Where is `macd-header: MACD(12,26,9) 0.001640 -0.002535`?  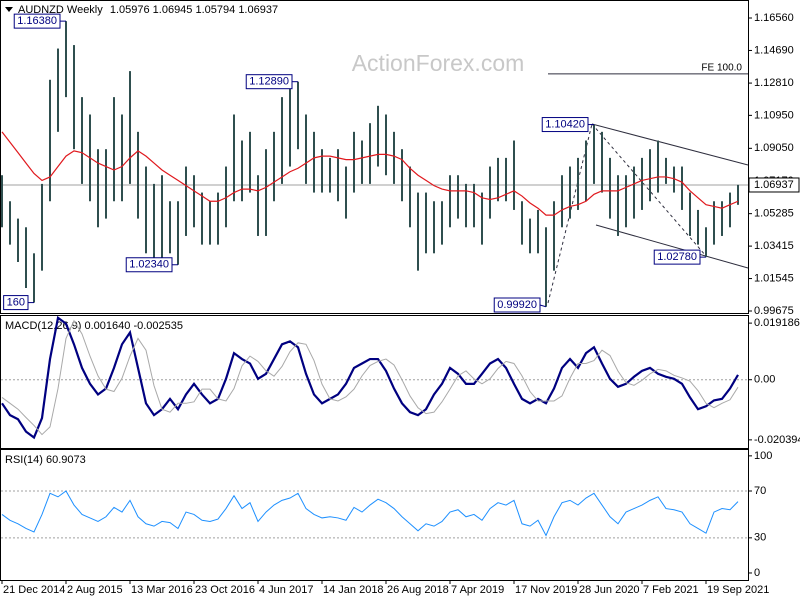
macd-header: MACD(12,26,9) 0.001640 -0.002535 is located at coordinates (94, 326).